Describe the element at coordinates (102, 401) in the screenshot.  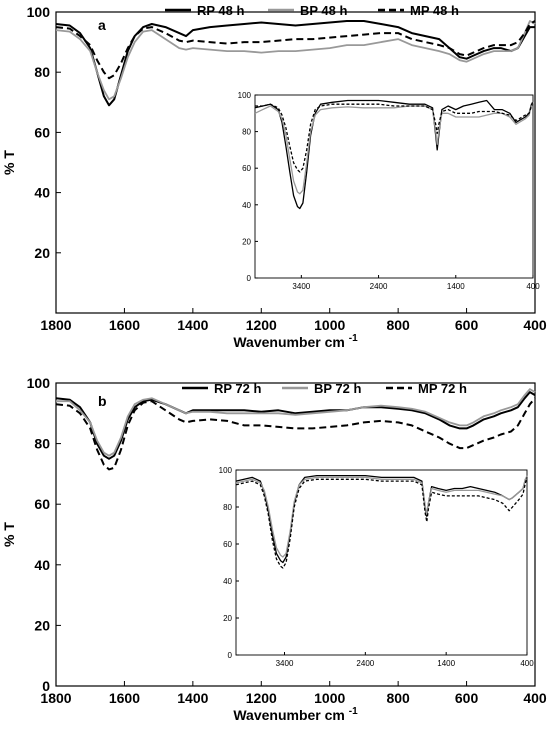
I see `panel-label: b` at that location.